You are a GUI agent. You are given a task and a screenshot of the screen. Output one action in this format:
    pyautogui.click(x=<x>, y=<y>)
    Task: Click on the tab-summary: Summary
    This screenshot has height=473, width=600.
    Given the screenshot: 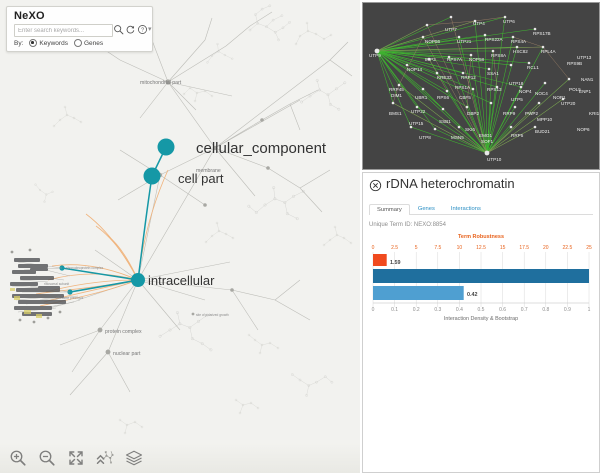 What is the action you would take?
    pyautogui.click(x=389, y=209)
    